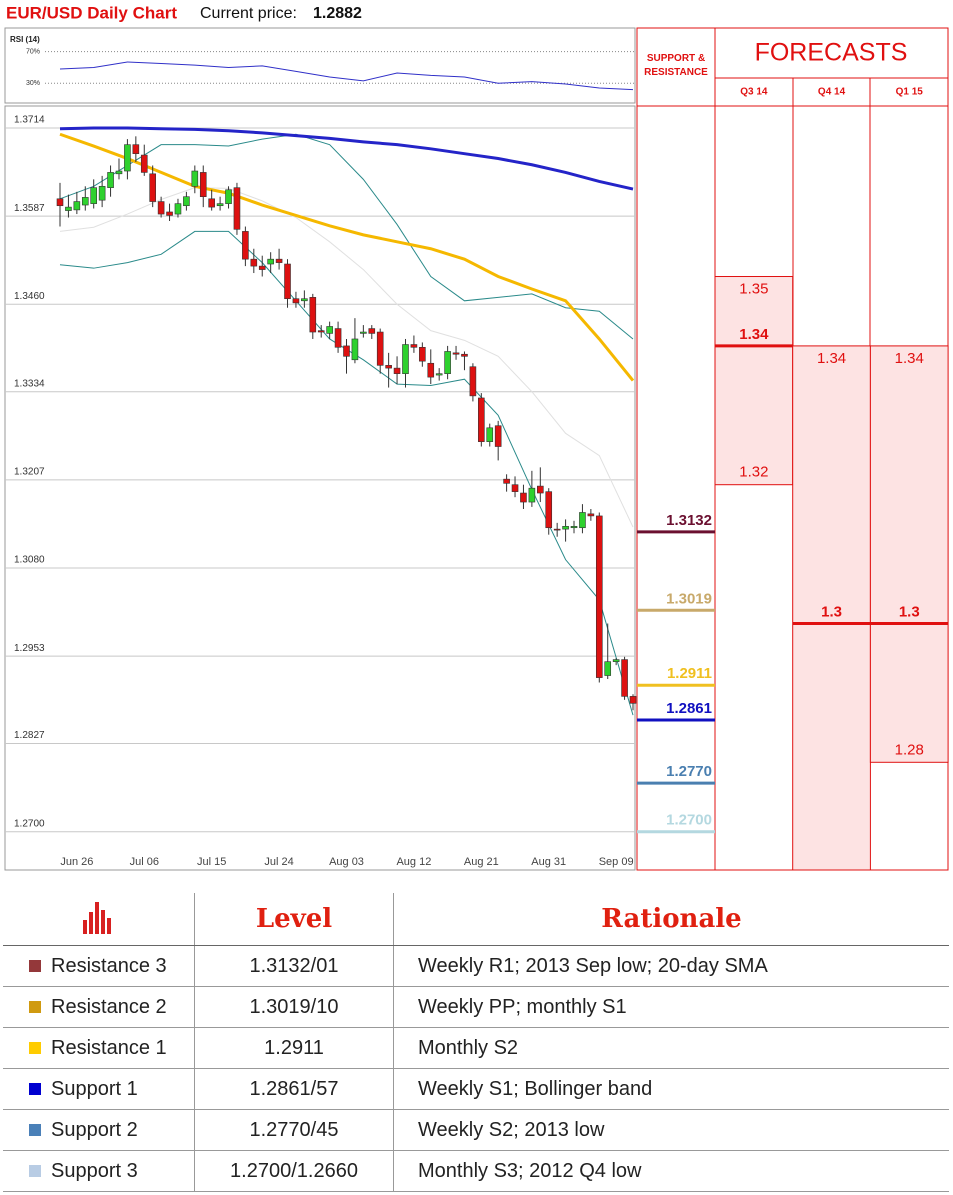  Describe the element at coordinates (33, 52) in the screenshot. I see `y-tick-label: 70%` at that location.